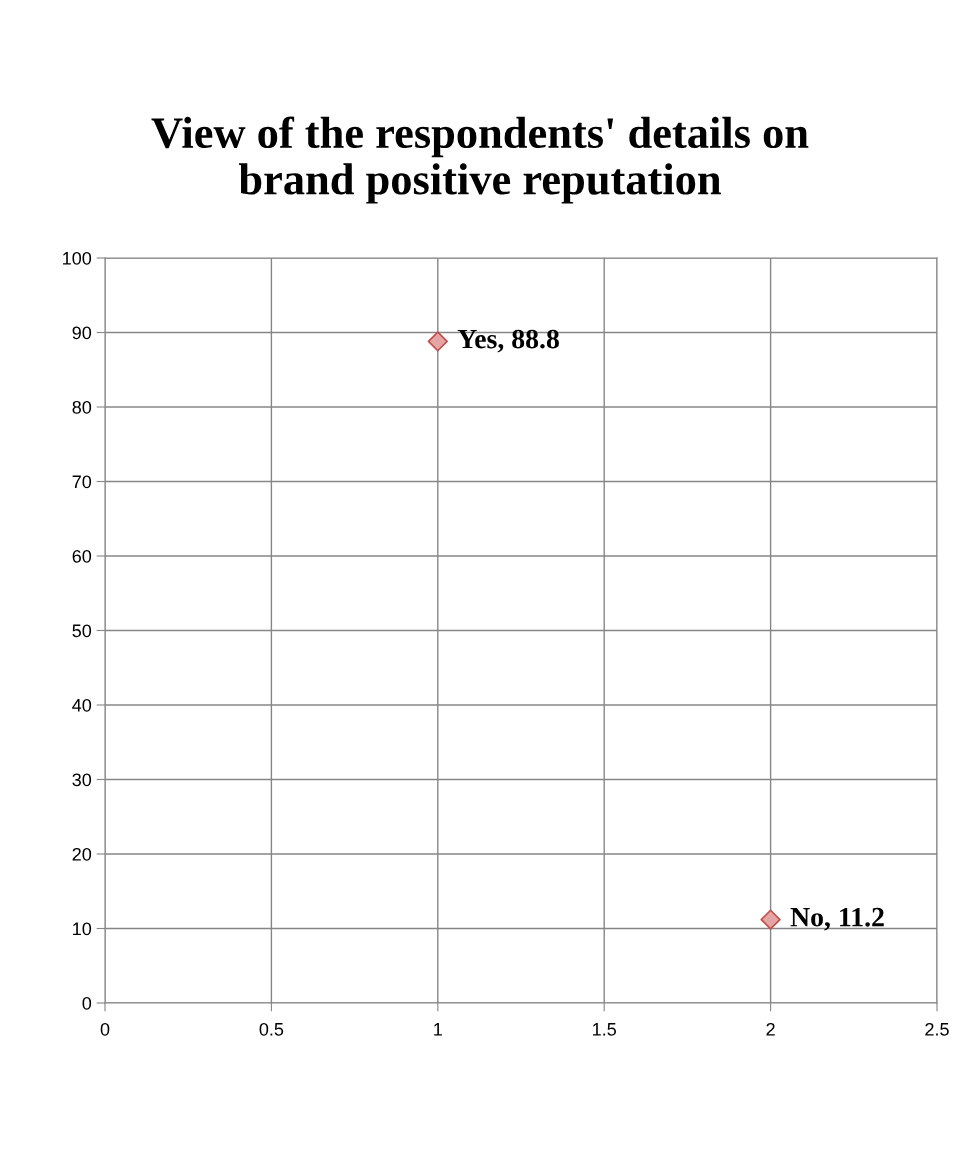 Image resolution: width=960 pixels, height=1149 pixels. What do you see at coordinates (604, 1029) in the screenshot?
I see `x-tick-label: 1.5` at bounding box center [604, 1029].